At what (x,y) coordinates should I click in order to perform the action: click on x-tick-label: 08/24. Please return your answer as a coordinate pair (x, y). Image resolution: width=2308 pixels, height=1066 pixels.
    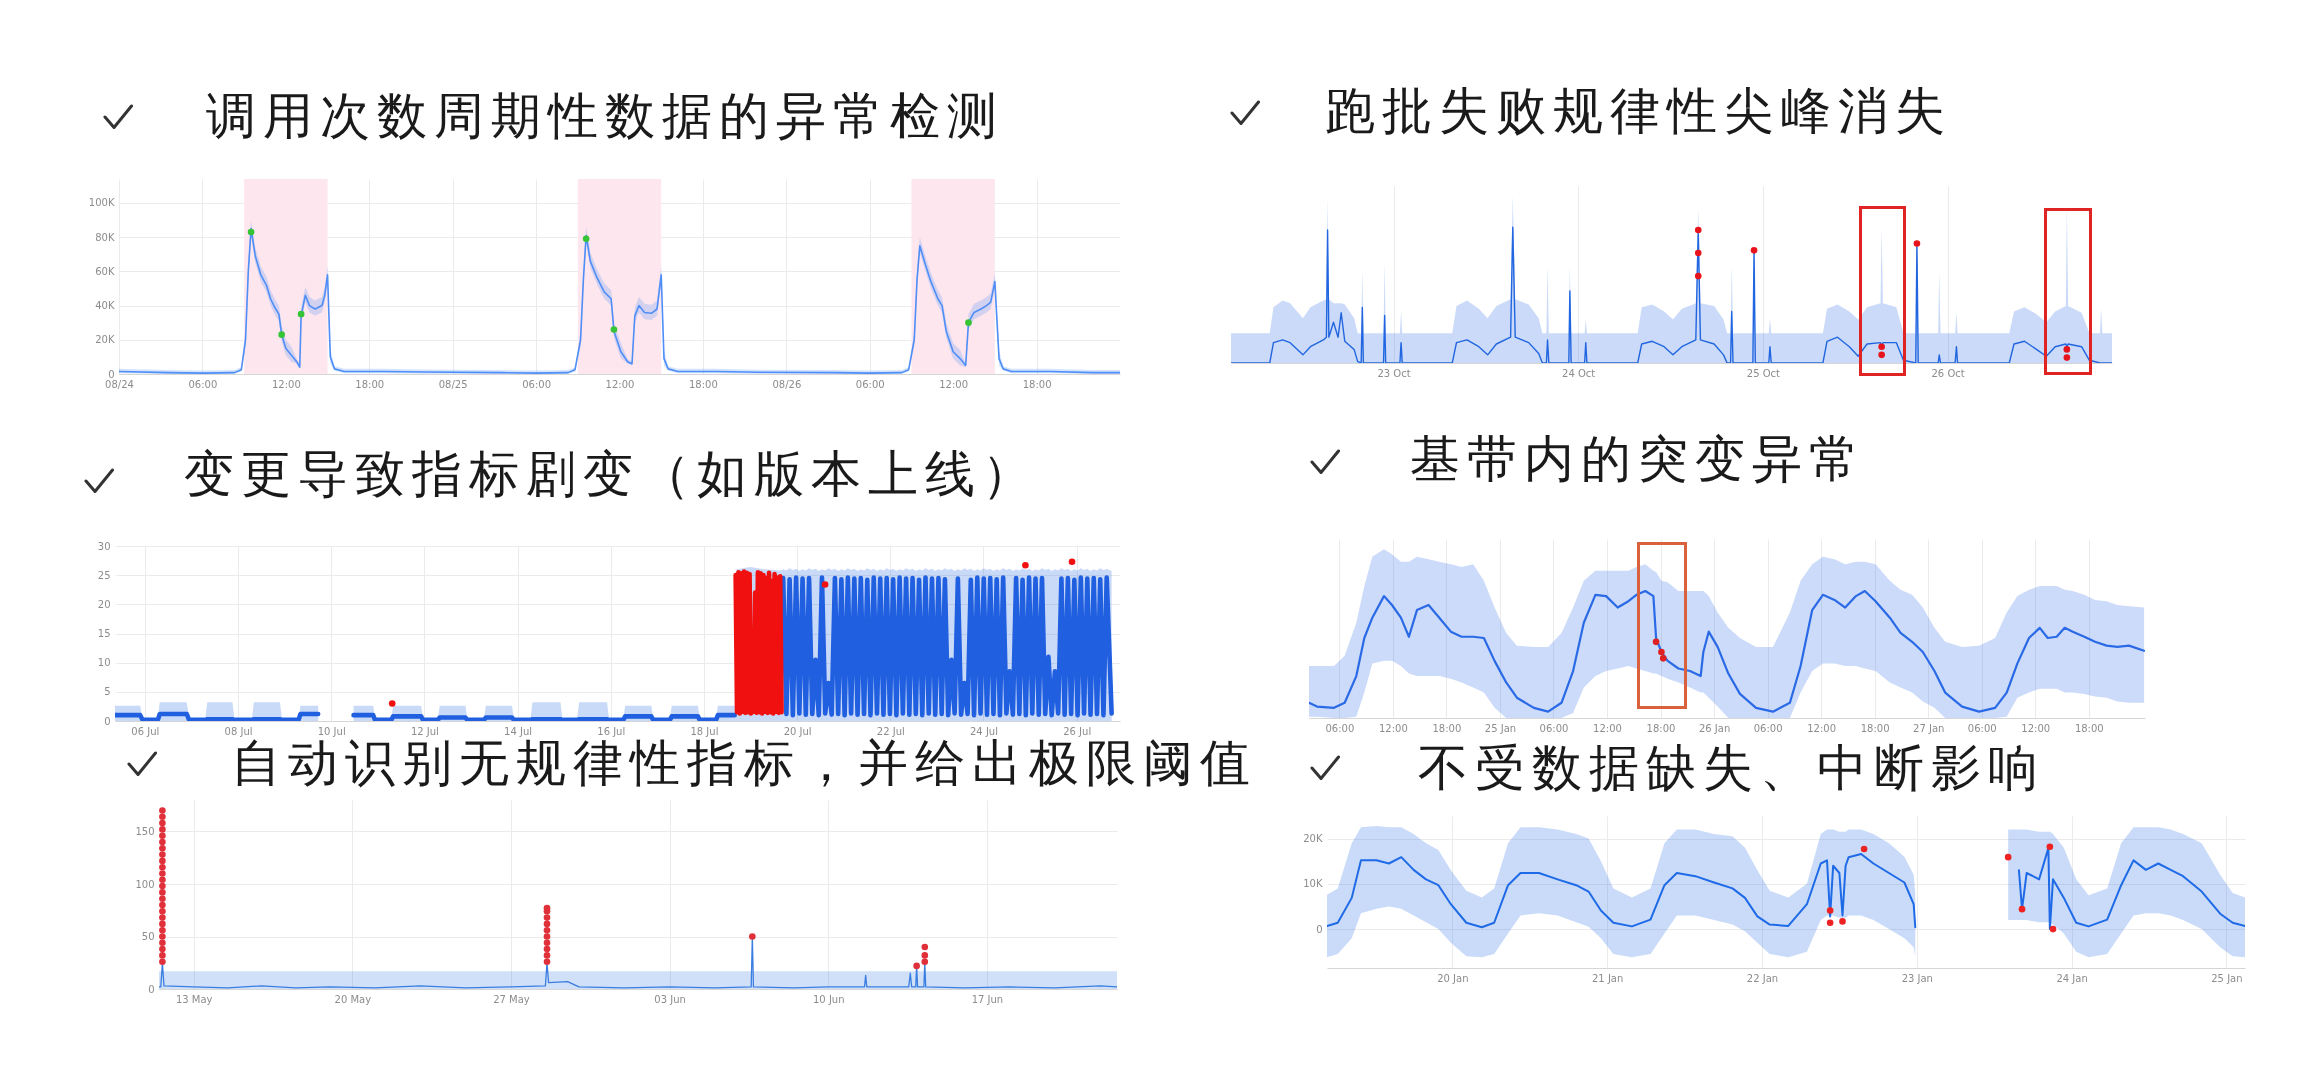
    Looking at the image, I should click on (119, 384).